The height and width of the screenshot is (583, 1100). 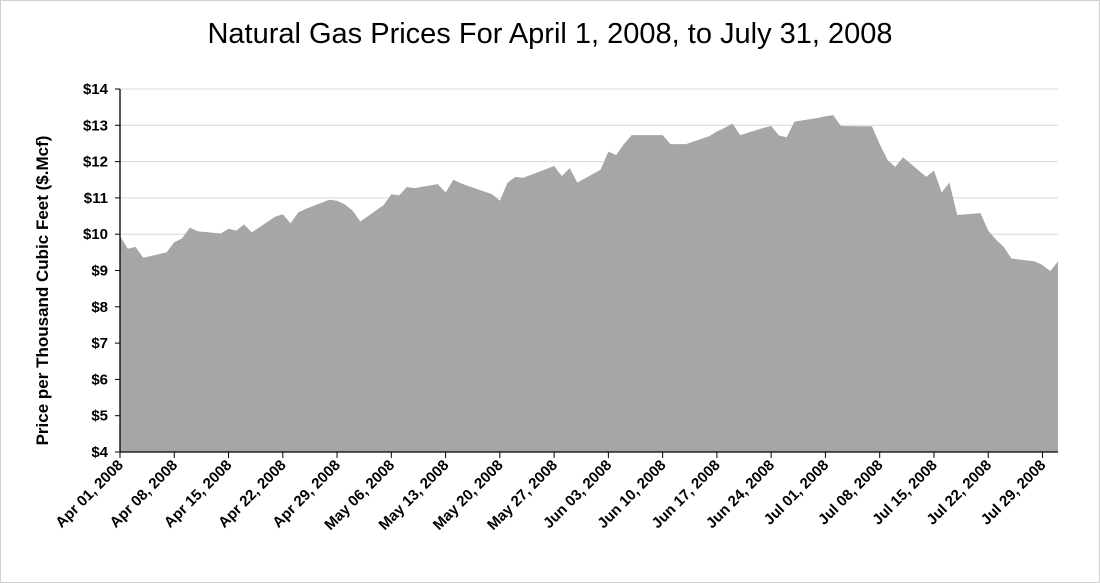 What do you see at coordinates (42, 291) in the screenshot?
I see `y-axis-title: Price per Thousand Cubic Feet ($.Mcf)` at bounding box center [42, 291].